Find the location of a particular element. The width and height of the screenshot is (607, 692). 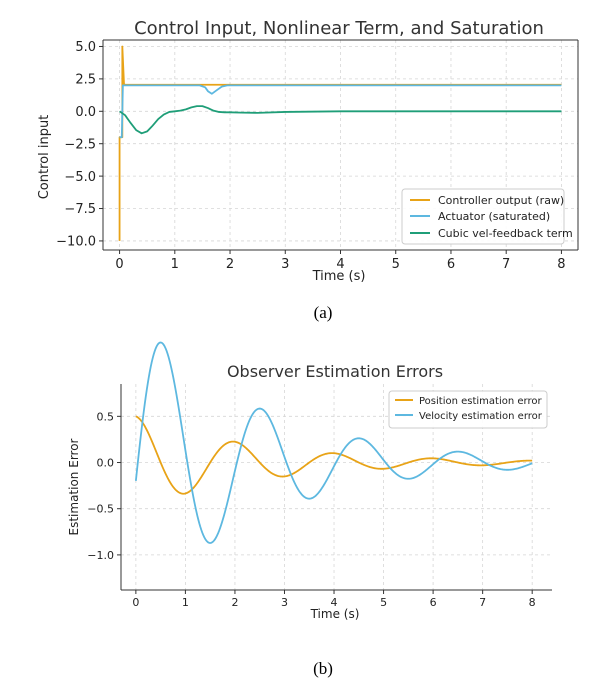

y-tick-label: −0.5 is located at coordinates (100, 509).